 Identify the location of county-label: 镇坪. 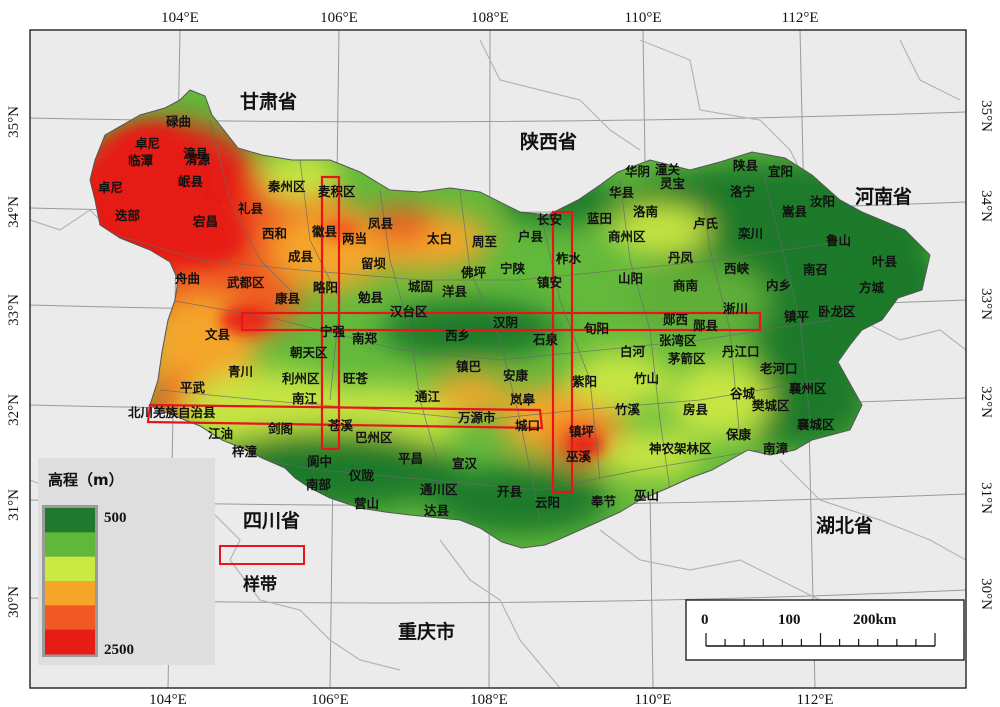
(582, 431).